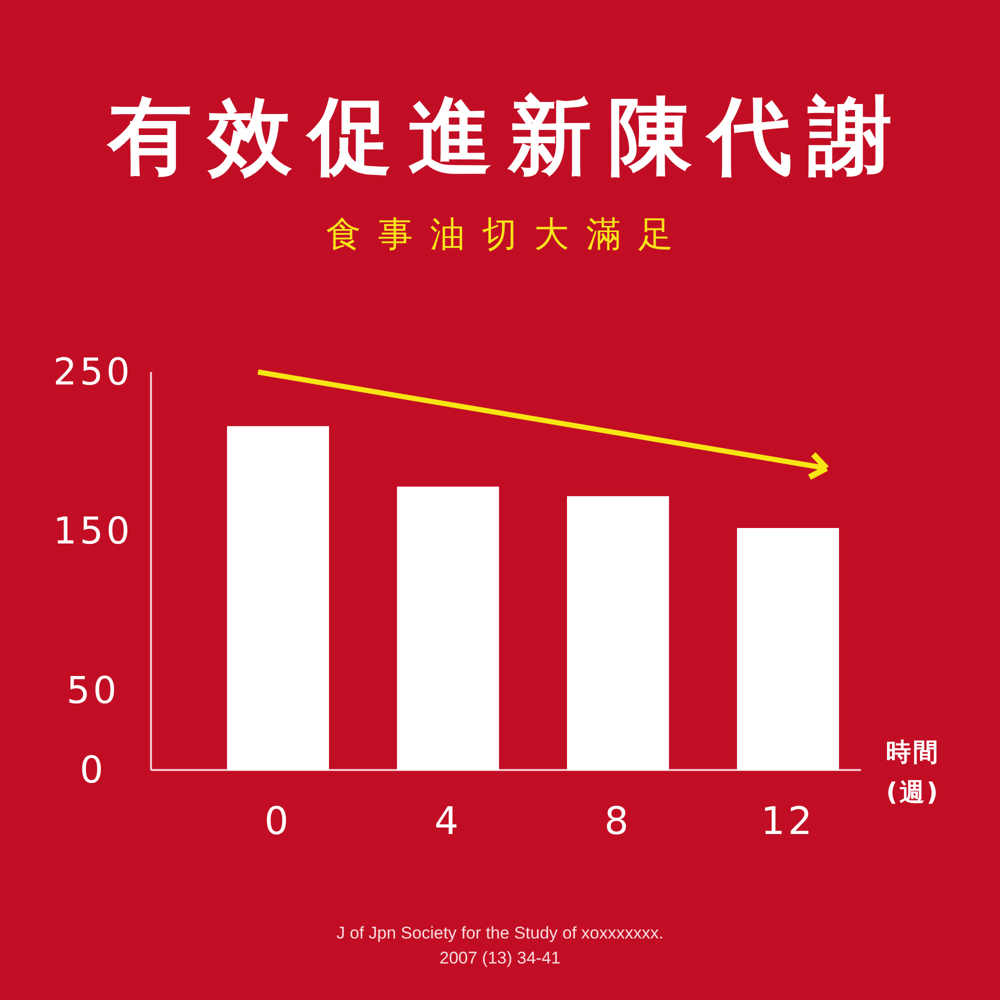 This screenshot has height=1000, width=1000. What do you see at coordinates (93, 690) in the screenshot?
I see `y-tick-label: 50` at bounding box center [93, 690].